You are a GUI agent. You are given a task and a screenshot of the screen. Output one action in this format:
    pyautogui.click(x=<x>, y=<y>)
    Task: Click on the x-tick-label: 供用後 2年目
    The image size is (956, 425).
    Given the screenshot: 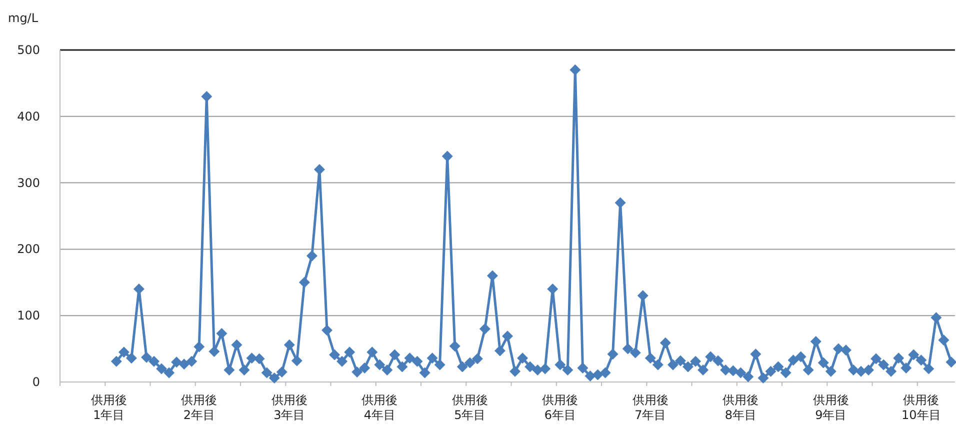 What is the action you would take?
    pyautogui.click(x=199, y=407)
    